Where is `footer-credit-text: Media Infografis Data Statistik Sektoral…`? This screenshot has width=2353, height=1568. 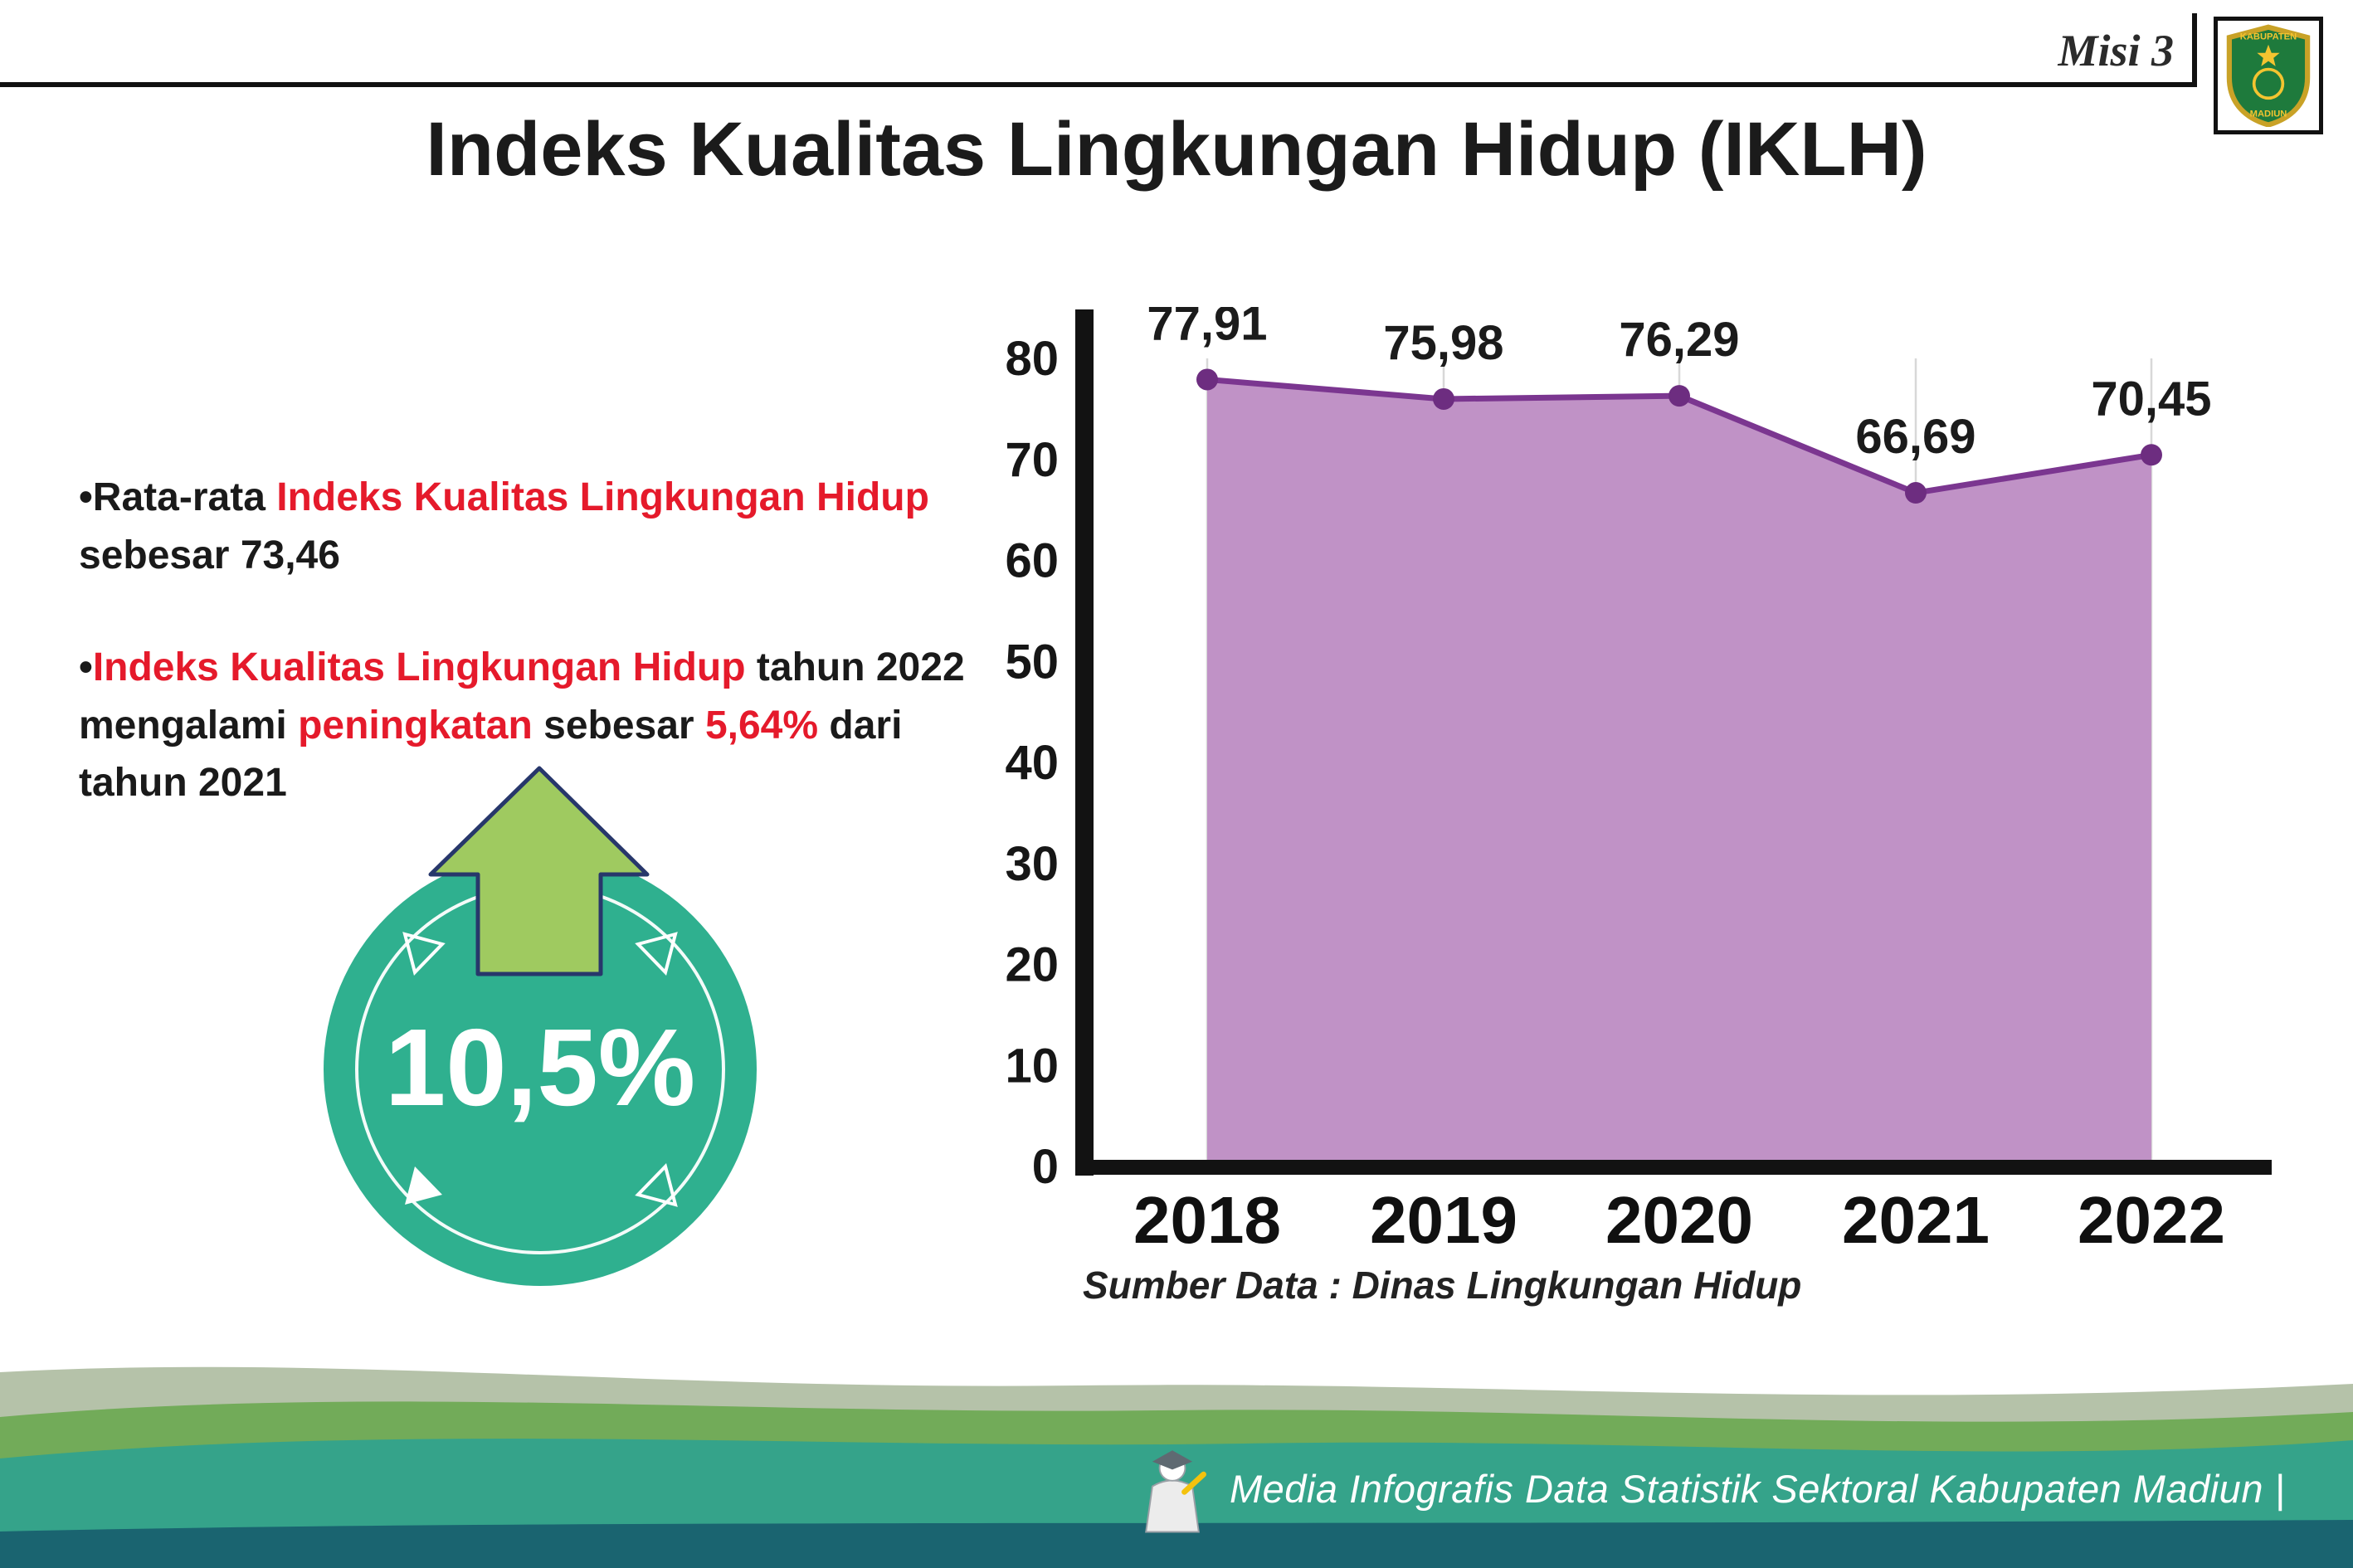
footer-credit-text: Media Infografis Data Statistik Sektoral… is located at coordinates (1758, 1488).